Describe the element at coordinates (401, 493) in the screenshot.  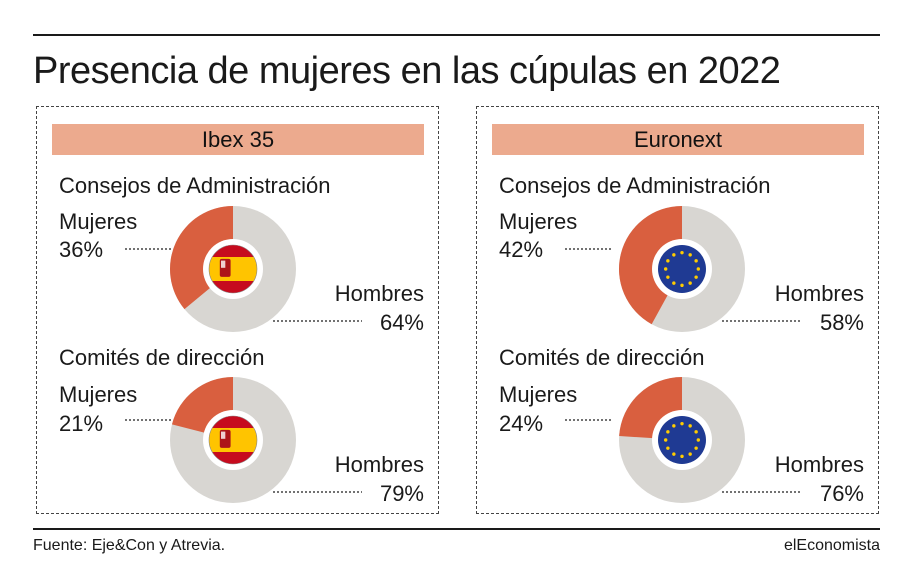
I see `men-value-label: 79%` at that location.